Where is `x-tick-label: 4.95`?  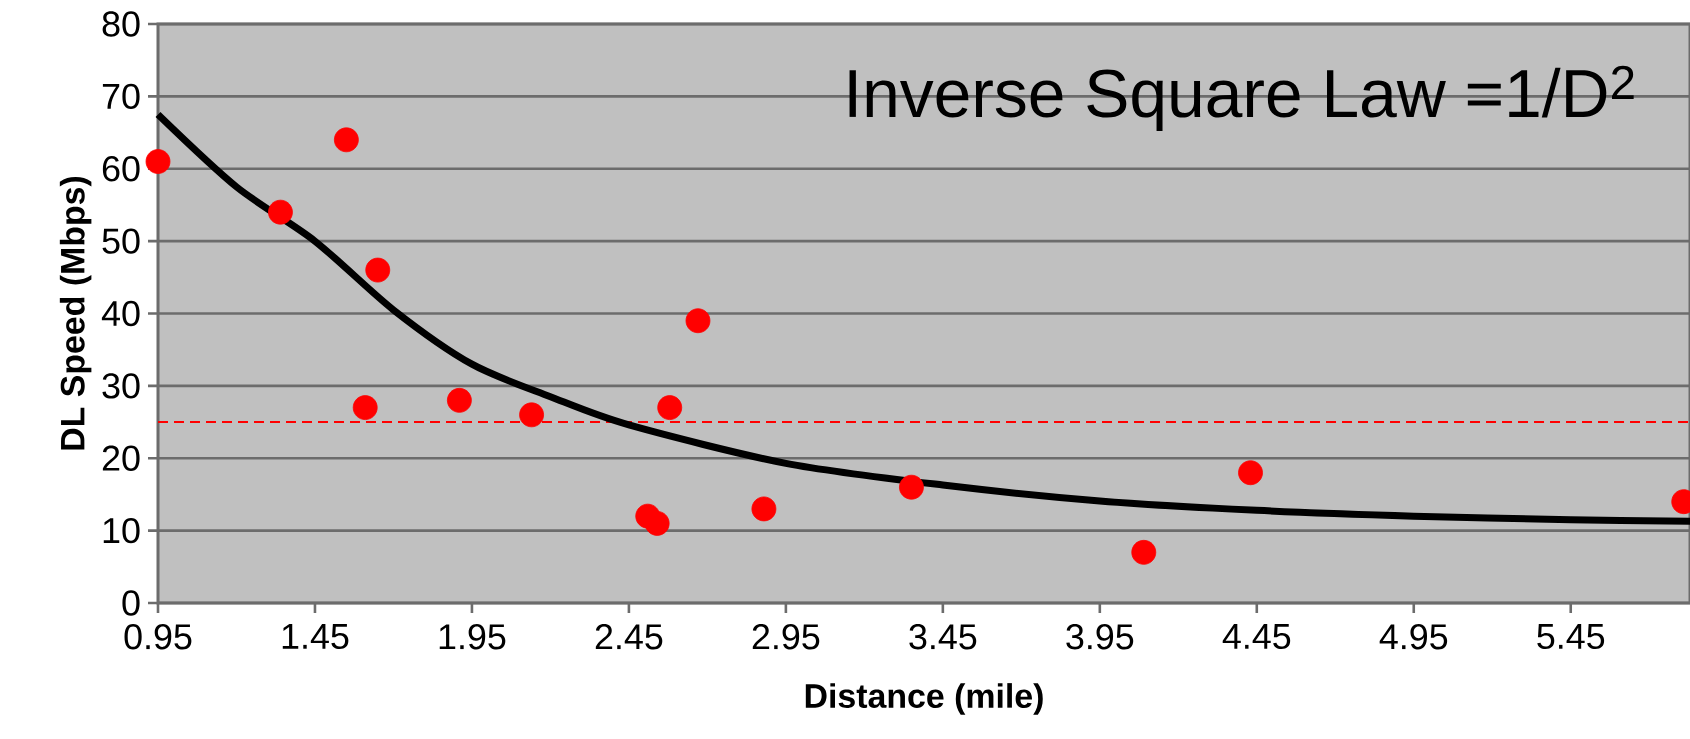
x-tick-label: 4.95 is located at coordinates (1413, 637).